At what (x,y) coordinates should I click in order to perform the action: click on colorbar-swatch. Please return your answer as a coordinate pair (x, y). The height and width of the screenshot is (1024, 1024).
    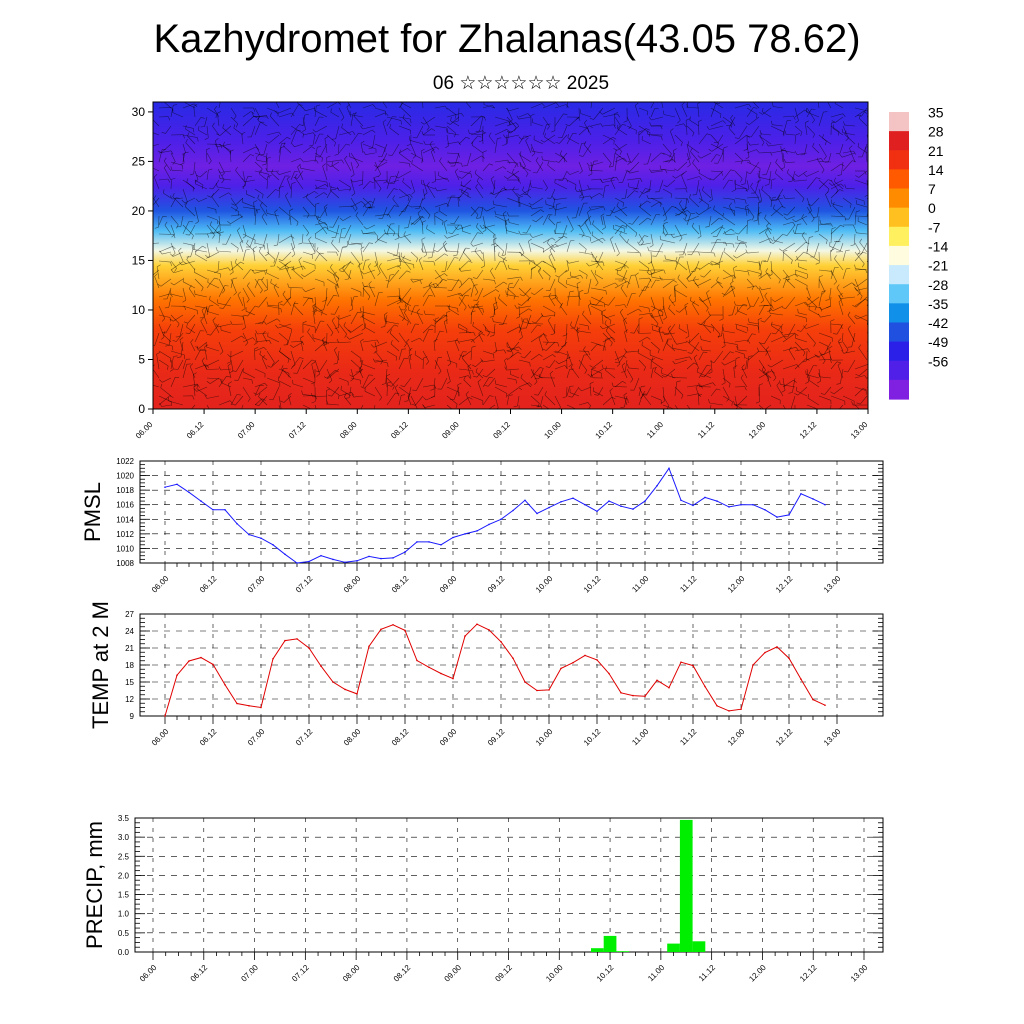
    Looking at the image, I should click on (899, 179).